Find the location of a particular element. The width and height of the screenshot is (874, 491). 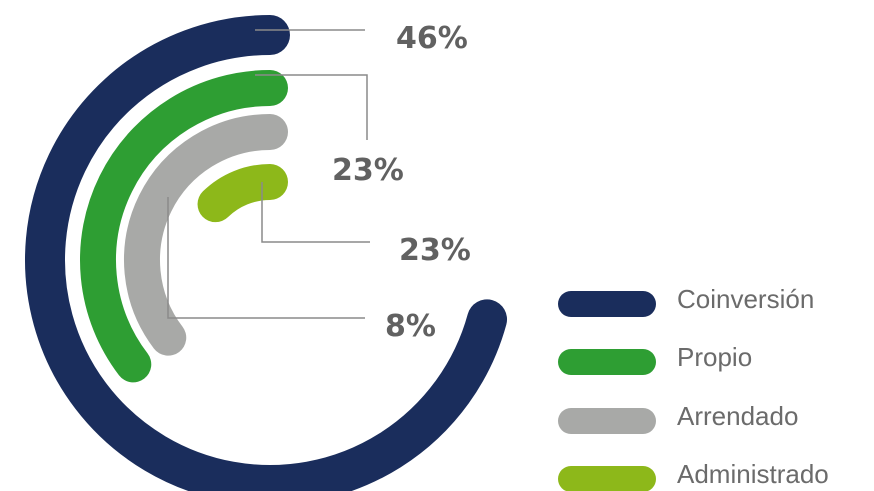

legend-label-propio: Propio is located at coordinates (715, 357).